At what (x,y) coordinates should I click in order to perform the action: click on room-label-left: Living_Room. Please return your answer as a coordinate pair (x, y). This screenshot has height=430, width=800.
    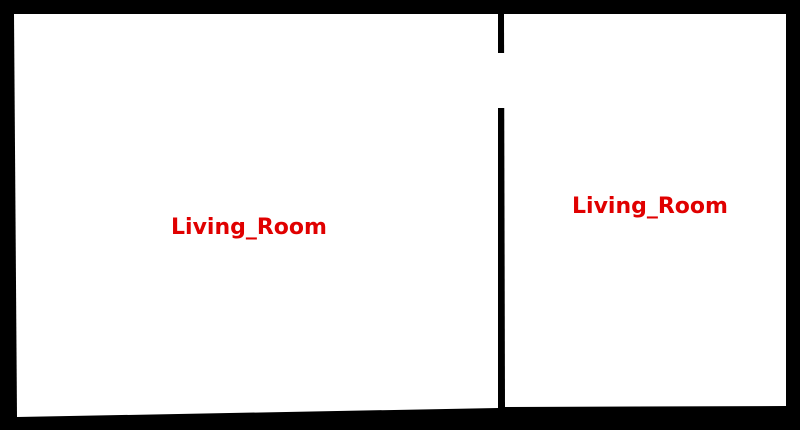
    Looking at the image, I should click on (249, 227).